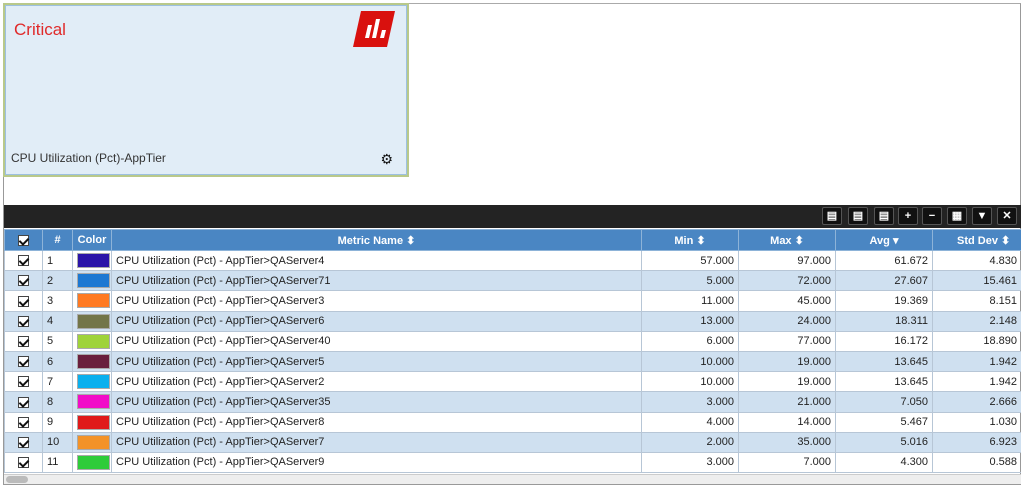 This screenshot has width=1024, height=487. Describe the element at coordinates (690, 240) in the screenshot. I see `header-min: Min ⬍` at that location.